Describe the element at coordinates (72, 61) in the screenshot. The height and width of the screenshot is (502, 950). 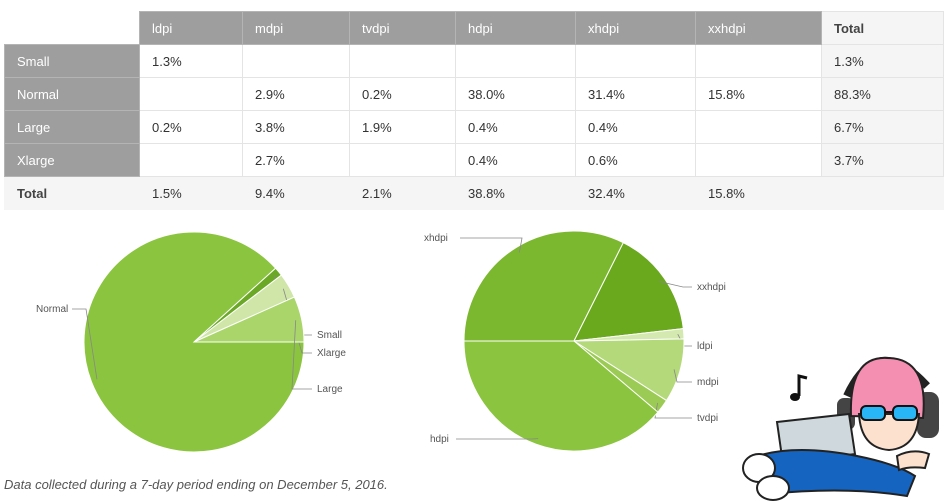
I see `row-header: Small` at that location.